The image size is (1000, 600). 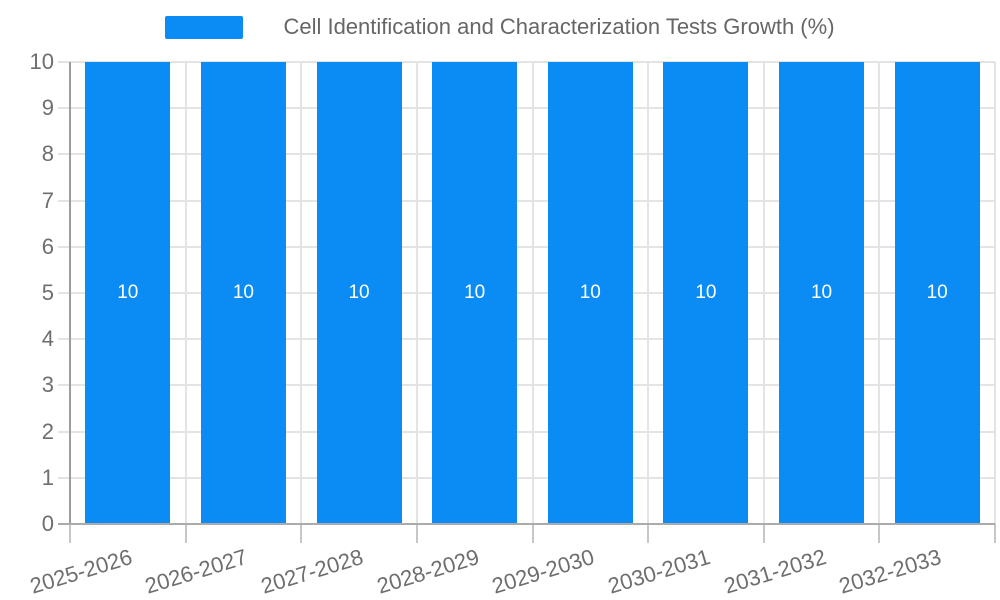 I want to click on y-tick-label: 6, so click(x=47, y=246).